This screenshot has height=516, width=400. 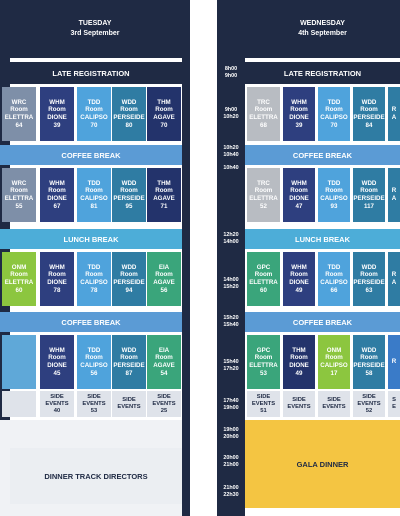 What do you see at coordinates (299, 279) in the screenshot?
I see `wednesday-session-r3-c2: WHM Room DIONE 49` at bounding box center [299, 279].